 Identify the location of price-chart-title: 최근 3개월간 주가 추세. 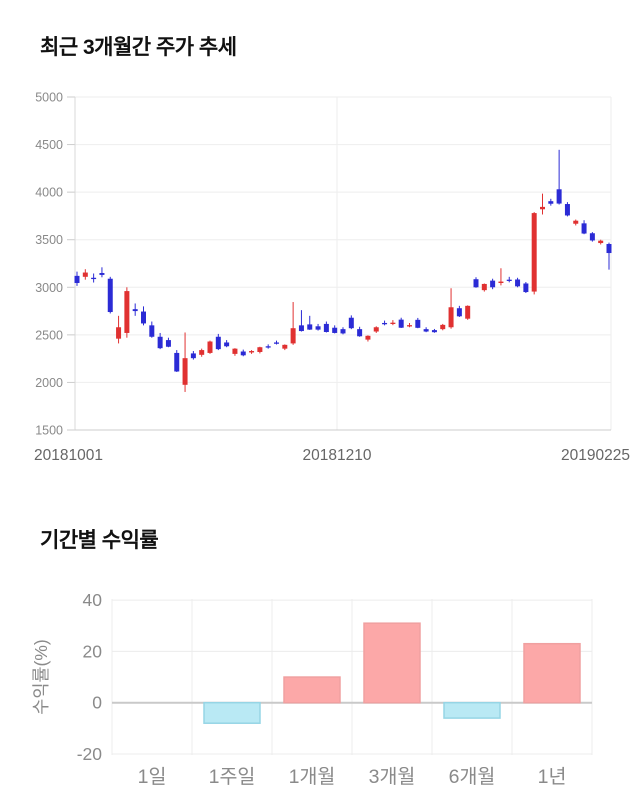
(138, 47).